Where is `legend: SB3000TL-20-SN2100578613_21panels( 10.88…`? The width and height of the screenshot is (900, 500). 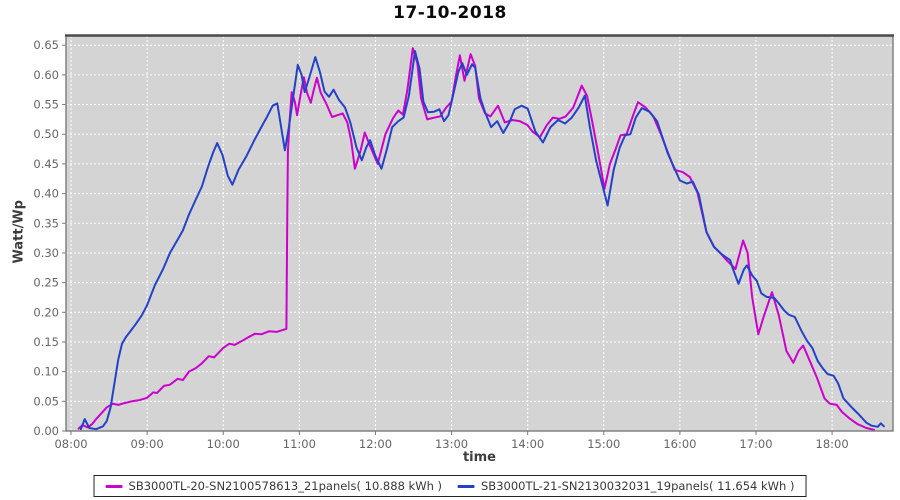
legend: SB3000TL-20-SN2100578613_21panels( 10.88… is located at coordinates (450, 486).